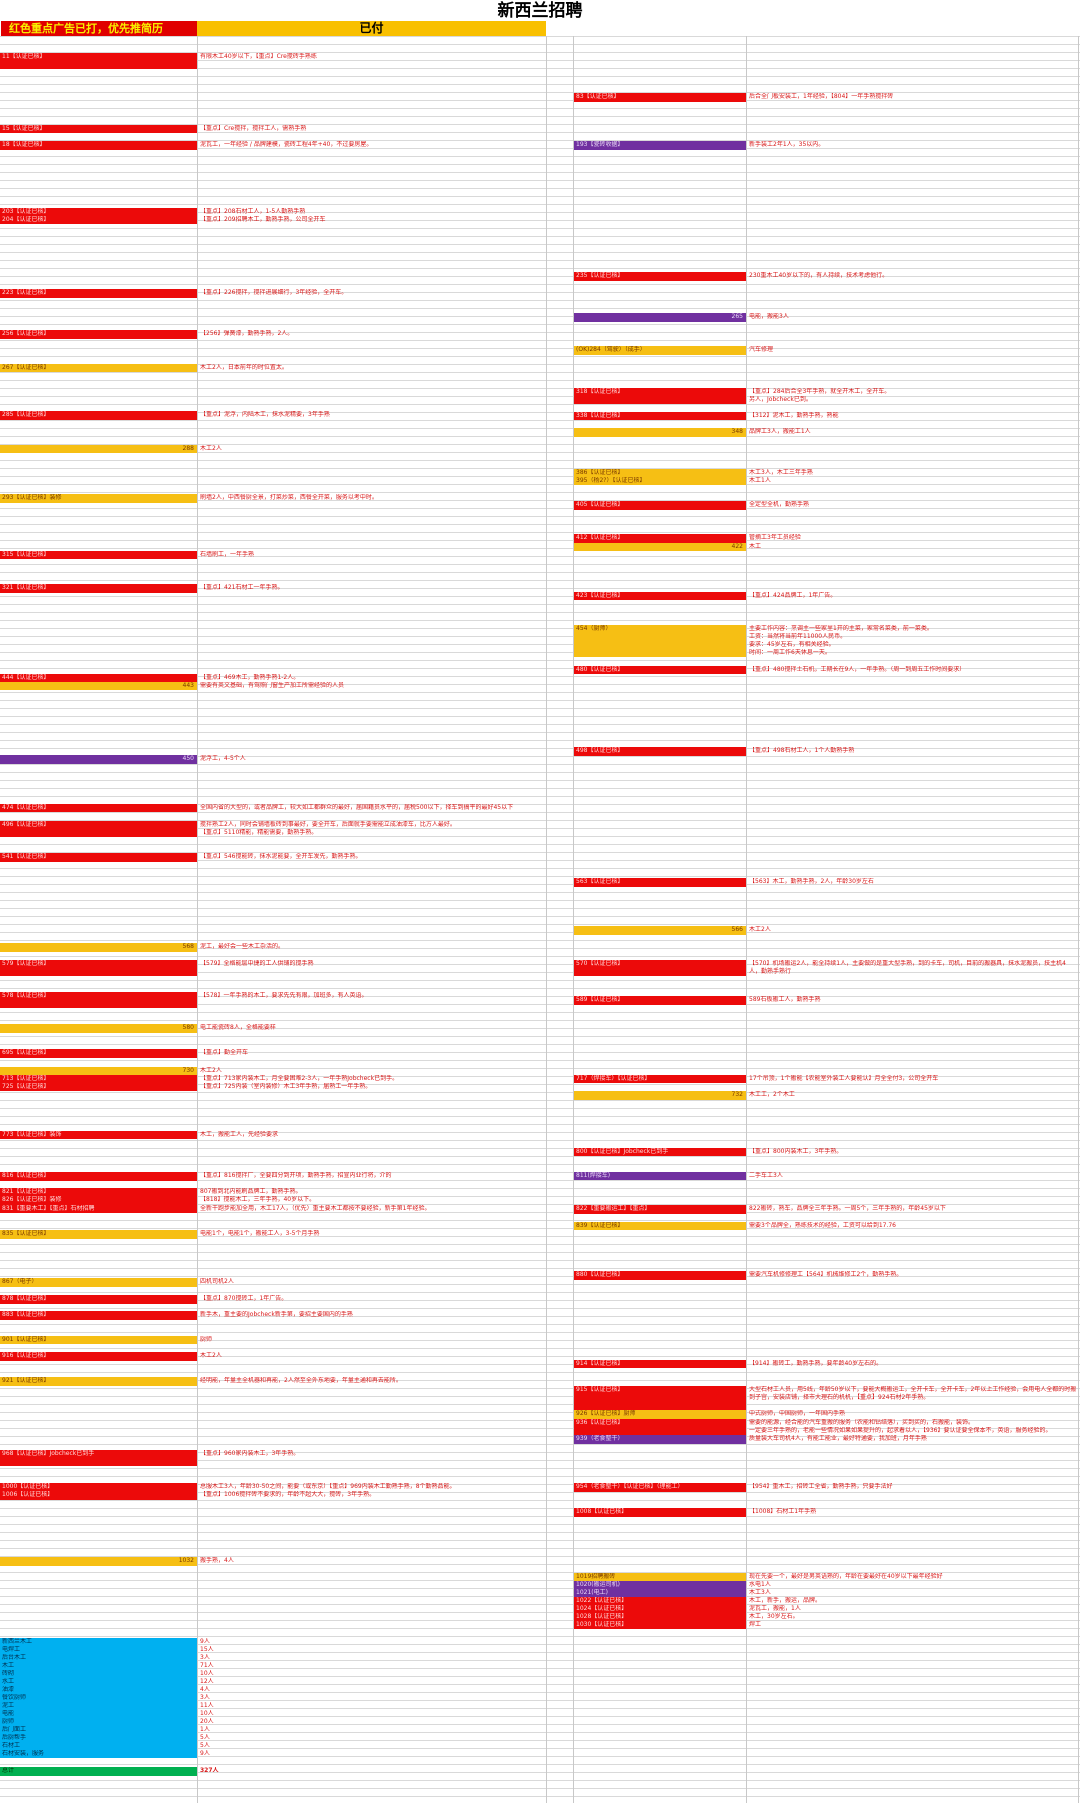  What do you see at coordinates (281, 856) in the screenshot?
I see `left-job-desc-cell: 【重点】546搅能砖，抹水泥能要，全开车发先，勤熟手熟。` at bounding box center [281, 856].